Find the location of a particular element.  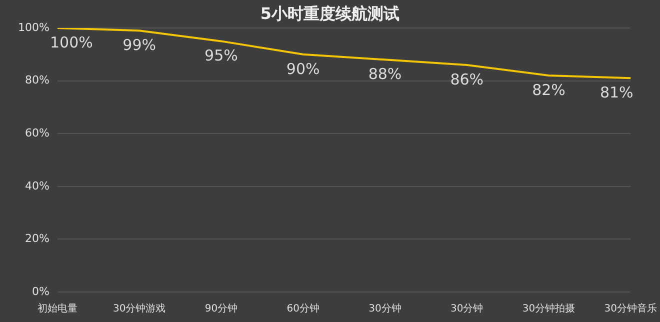

data-label: 88% is located at coordinates (385, 74).